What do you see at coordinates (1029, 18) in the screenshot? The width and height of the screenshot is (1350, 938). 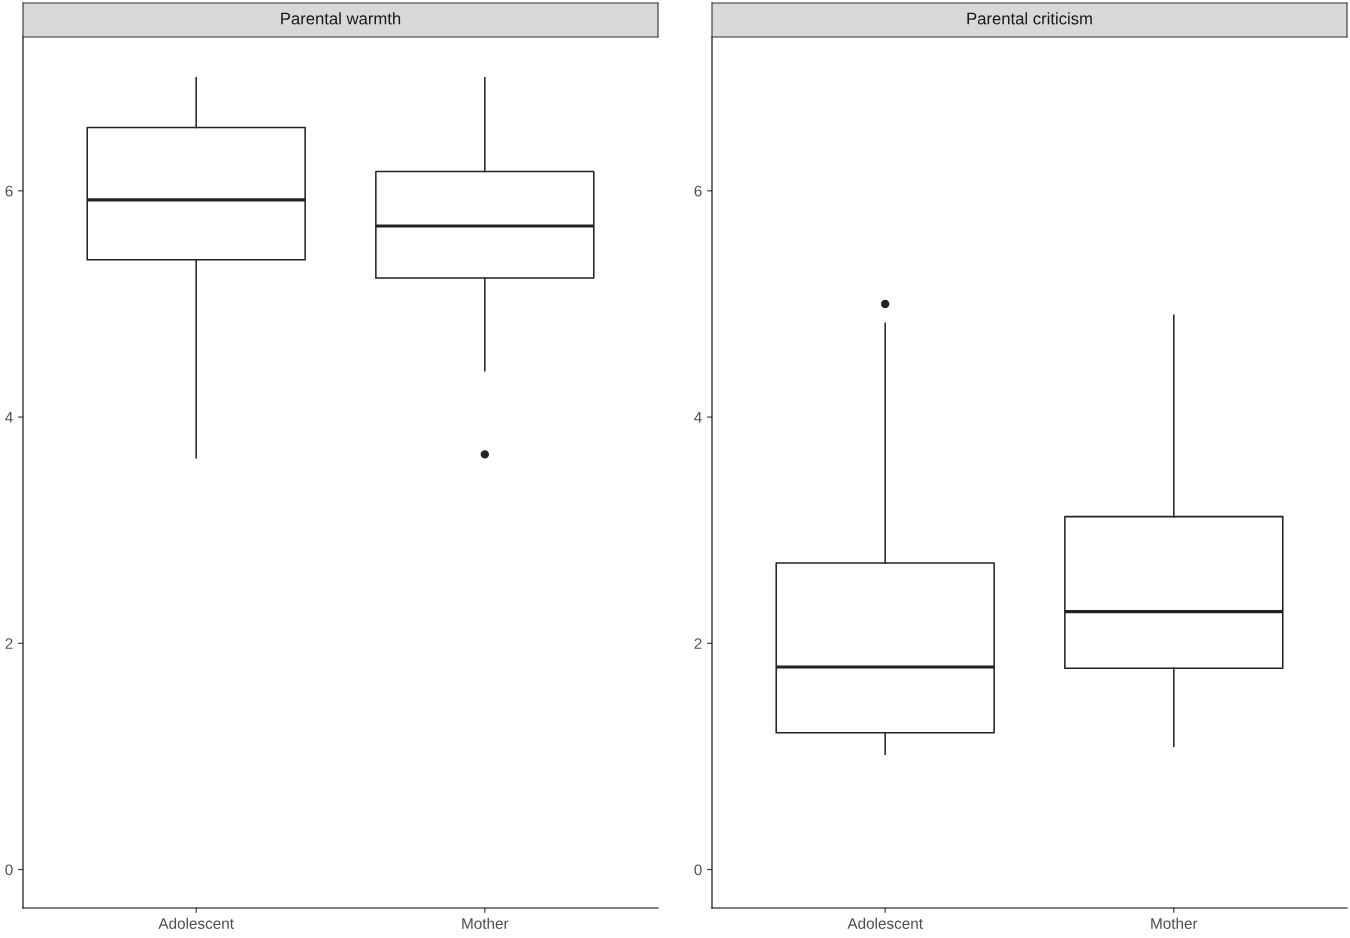 I see `chart-title: Parental criticism` at bounding box center [1029, 18].